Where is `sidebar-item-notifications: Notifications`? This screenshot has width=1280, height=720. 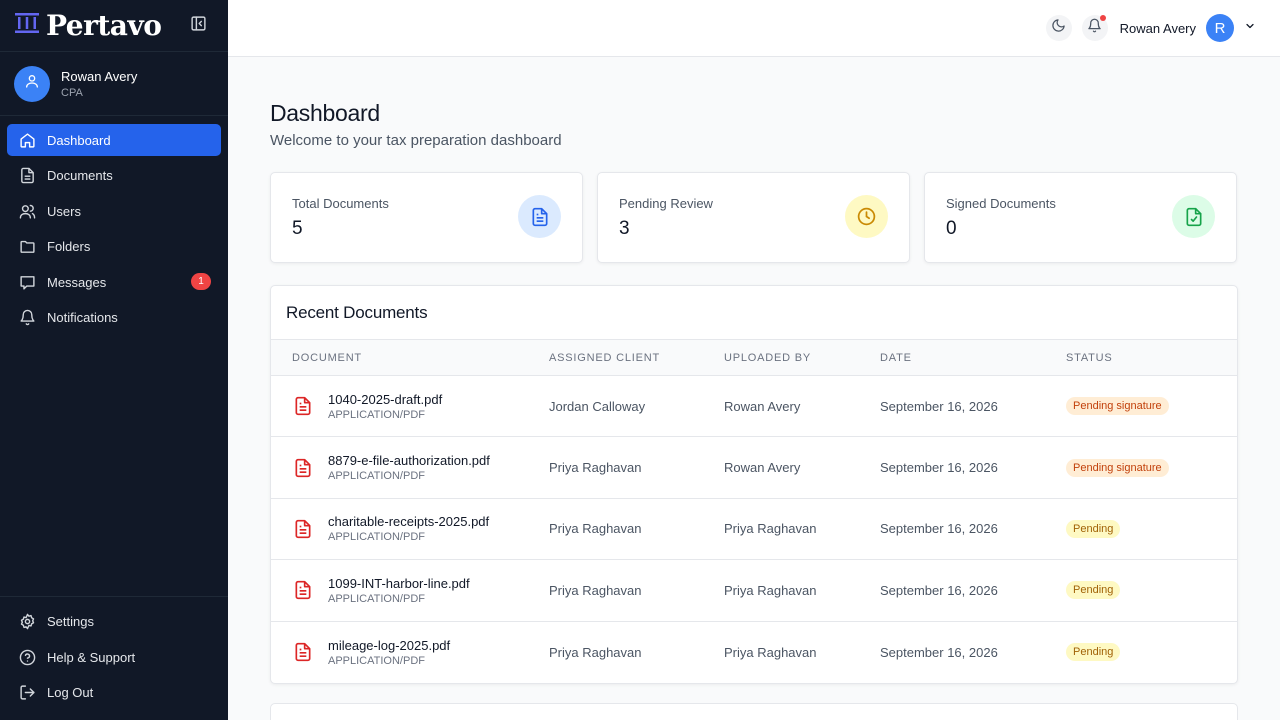
sidebar-item-notifications: Notifications is located at coordinates (114, 318).